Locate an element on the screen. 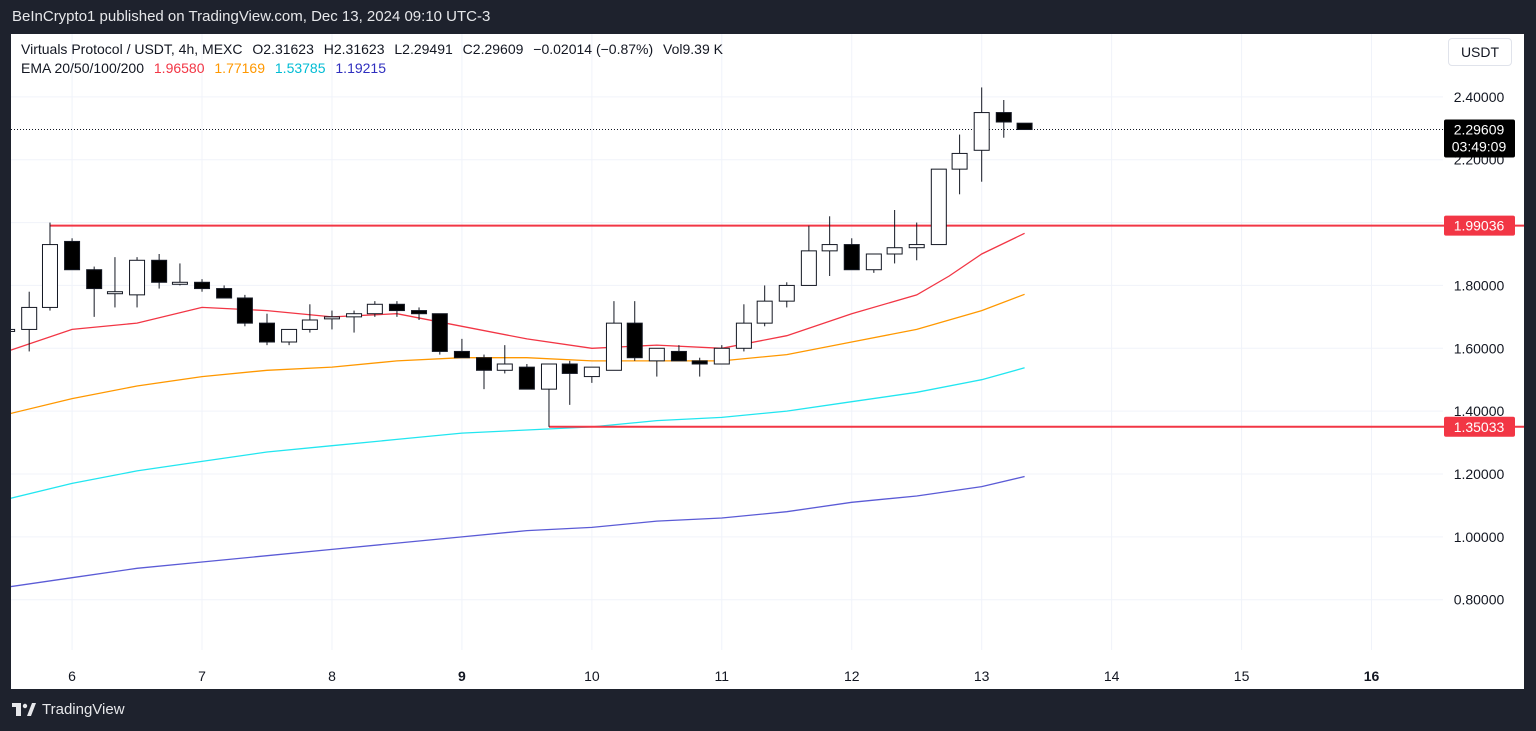 Image resolution: width=1536 pixels, height=731 pixels. ema-line-ema50 is located at coordinates (518, 354).